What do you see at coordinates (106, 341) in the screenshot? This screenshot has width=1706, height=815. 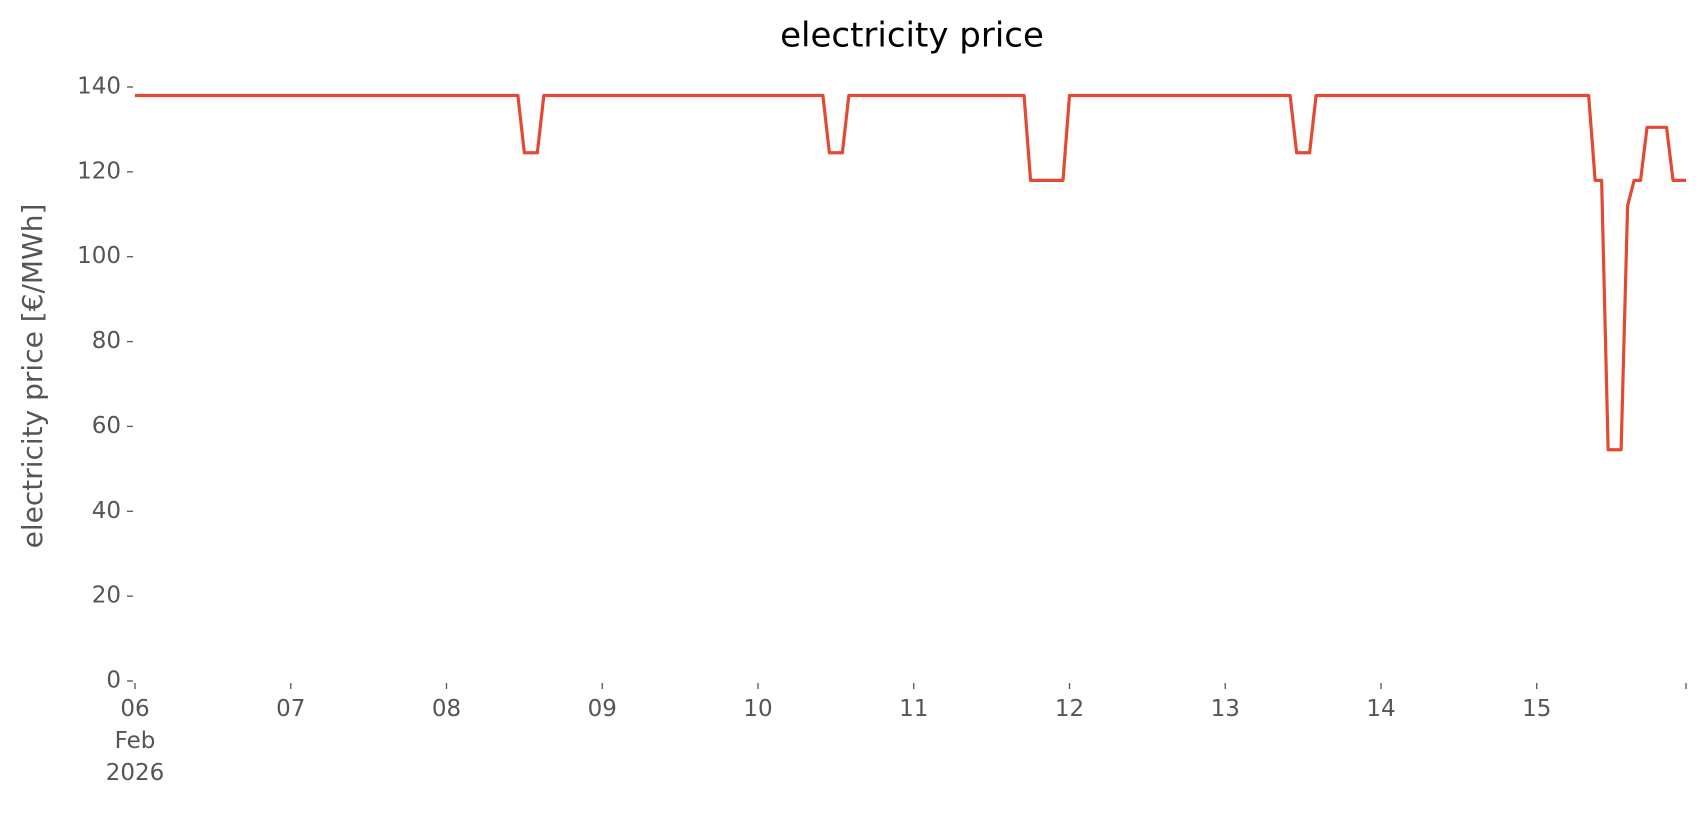 I see `y-tick-label: 80` at bounding box center [106, 341].